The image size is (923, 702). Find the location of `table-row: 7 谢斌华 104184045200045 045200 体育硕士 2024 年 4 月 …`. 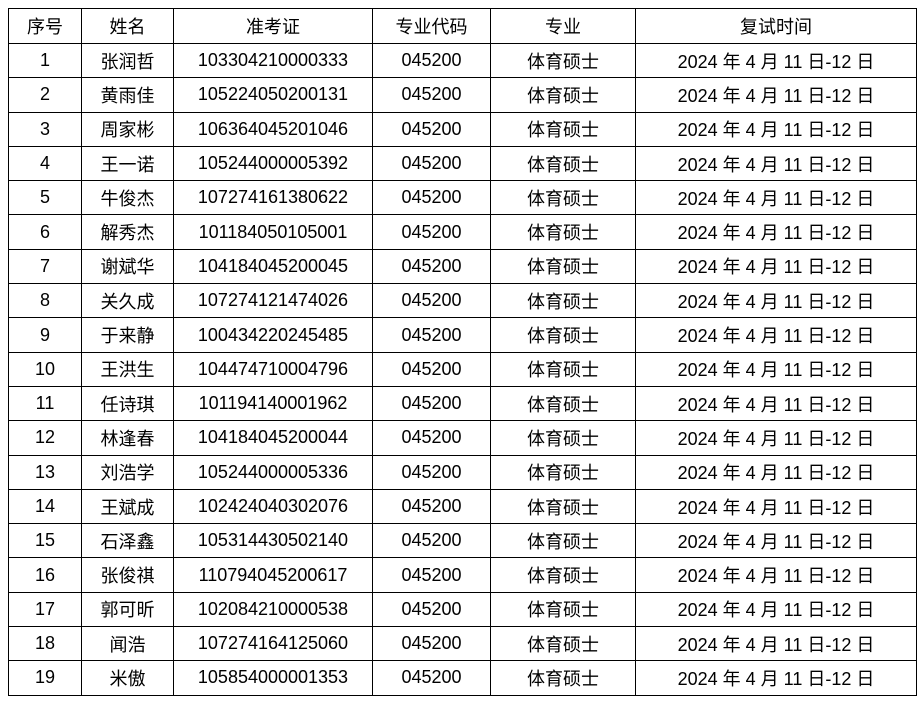

table-row: 7 谢斌华 104184045200045 045200 体育硕士 2024 年 4 月 … is located at coordinates (462, 266).